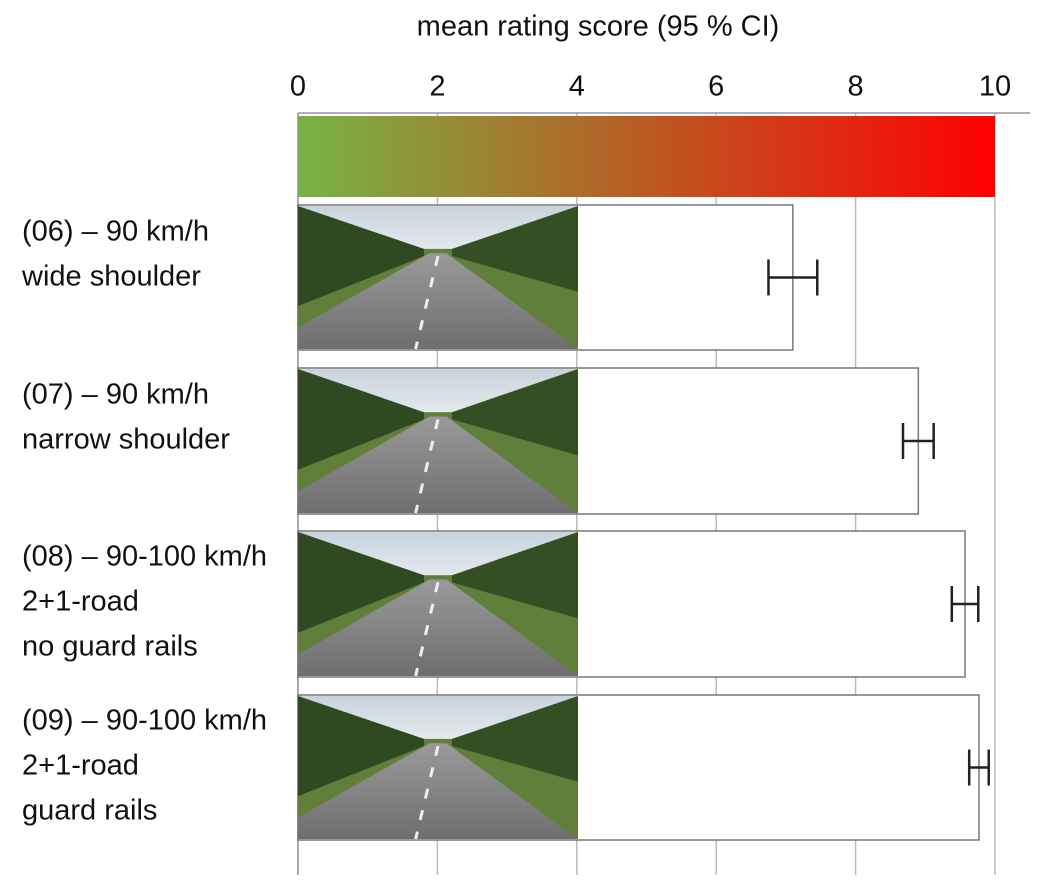  What do you see at coordinates (144, 557) in the screenshot?
I see `y-tick-label: (08) – 90-100 km/h` at bounding box center [144, 557].